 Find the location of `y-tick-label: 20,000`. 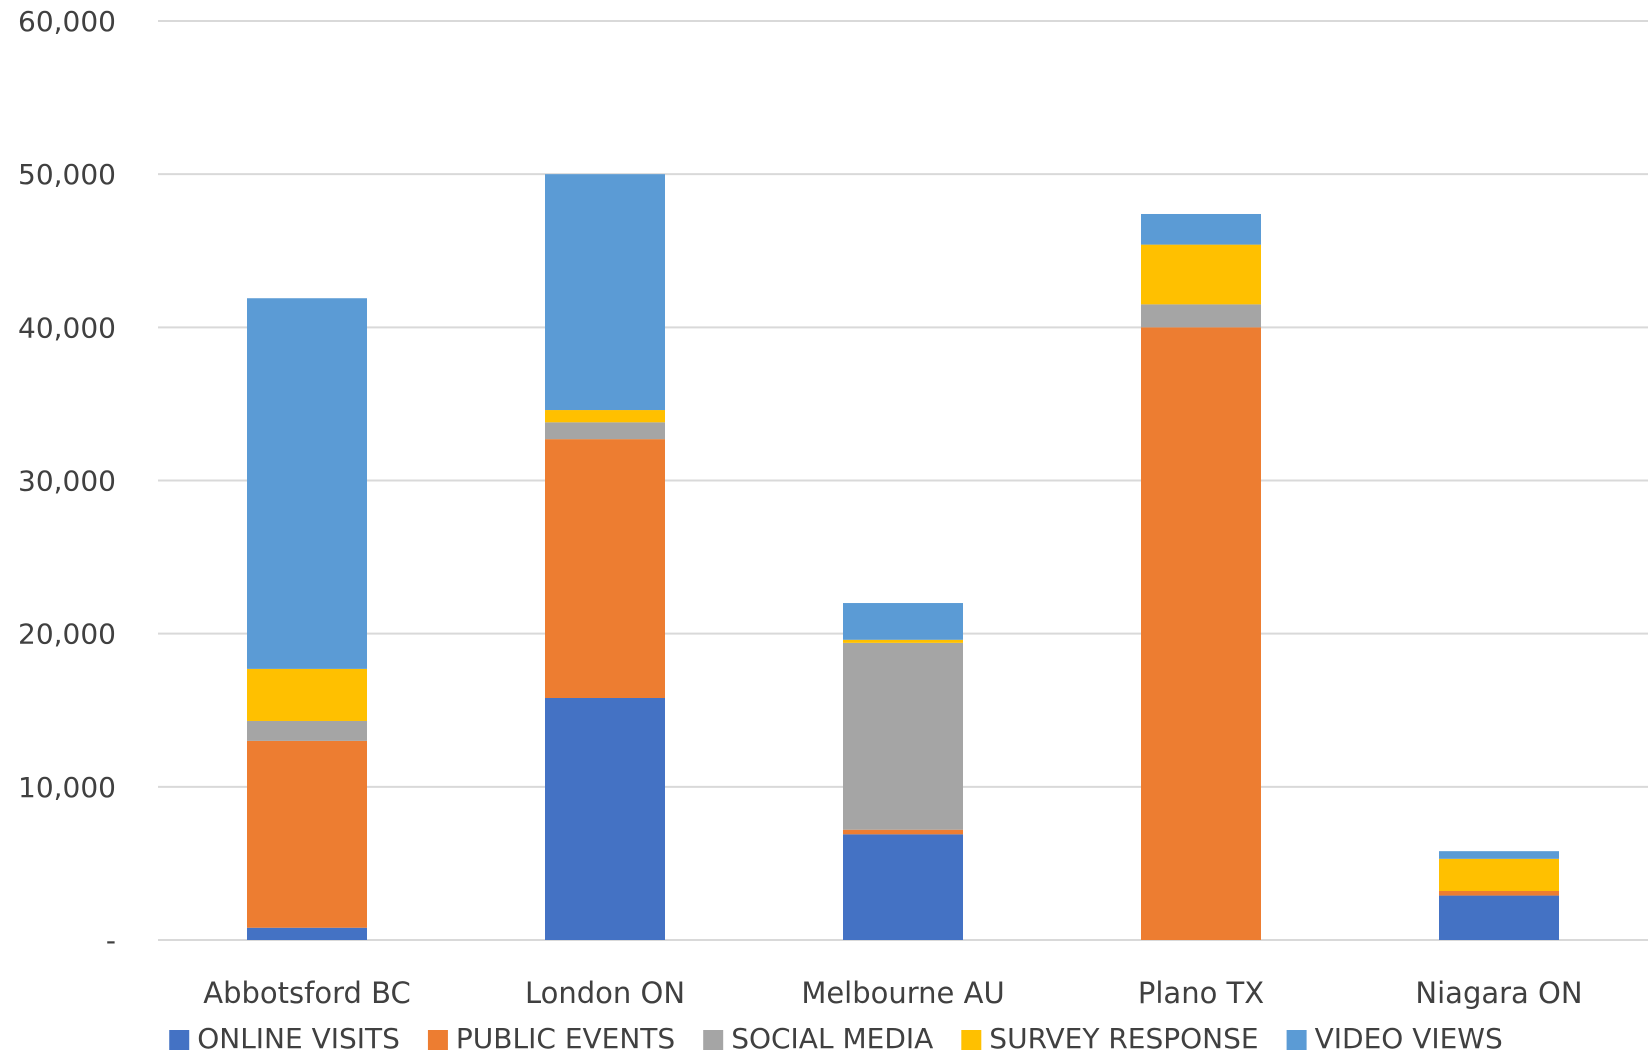

y-tick-label: 20,000 is located at coordinates (67, 634).